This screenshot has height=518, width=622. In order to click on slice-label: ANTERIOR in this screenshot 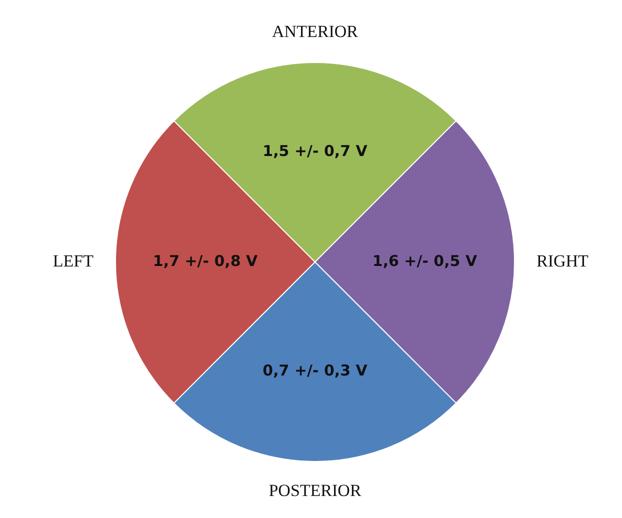, I will do `click(315, 31)`.